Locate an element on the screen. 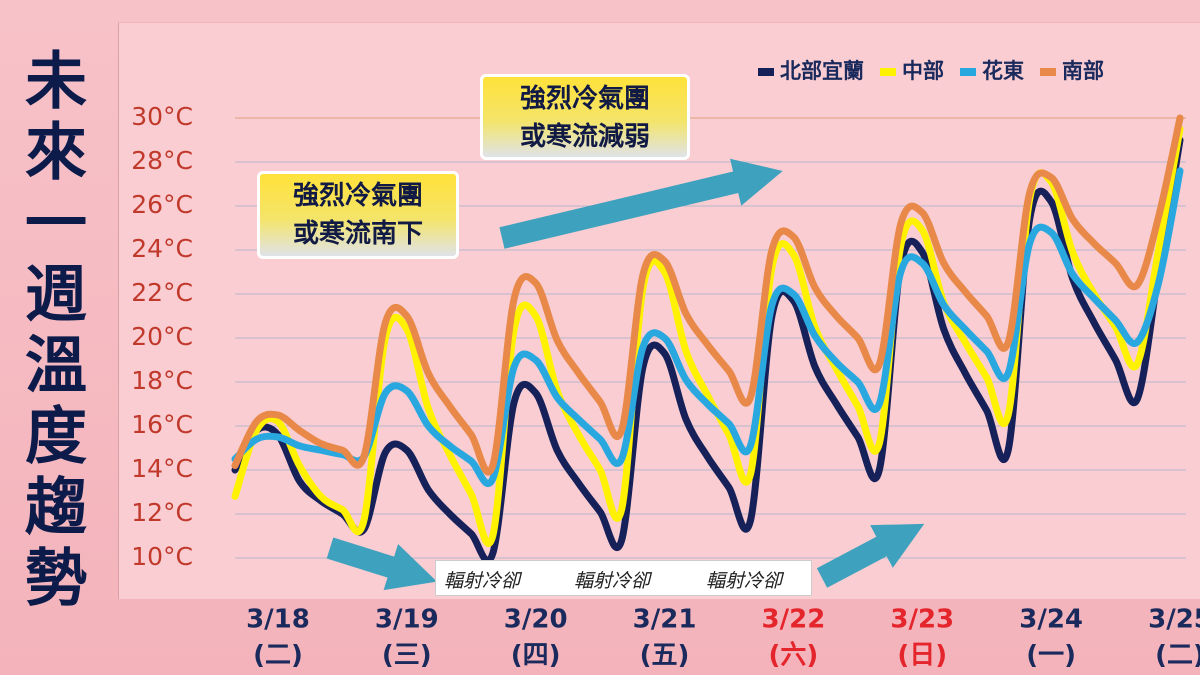  y-tick-label: 20°C is located at coordinates (162, 336).